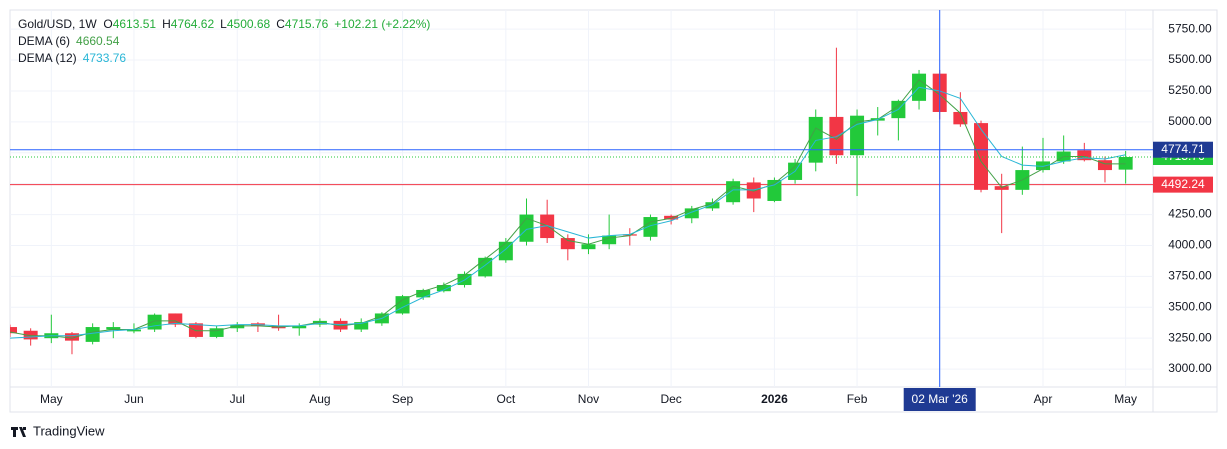 The height and width of the screenshot is (449, 1227). I want to click on y-tick-label: 3250.00, so click(1190, 337).